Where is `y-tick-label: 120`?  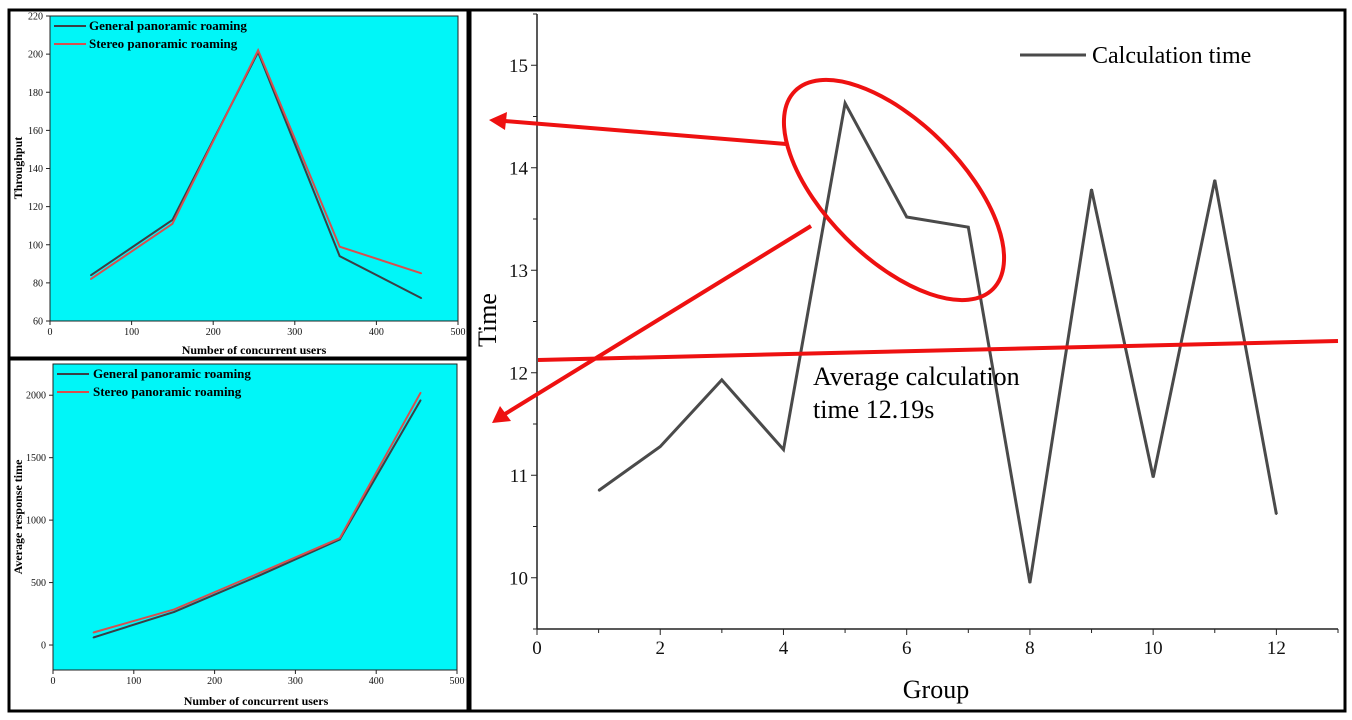 y-tick-label: 120 is located at coordinates (35, 207).